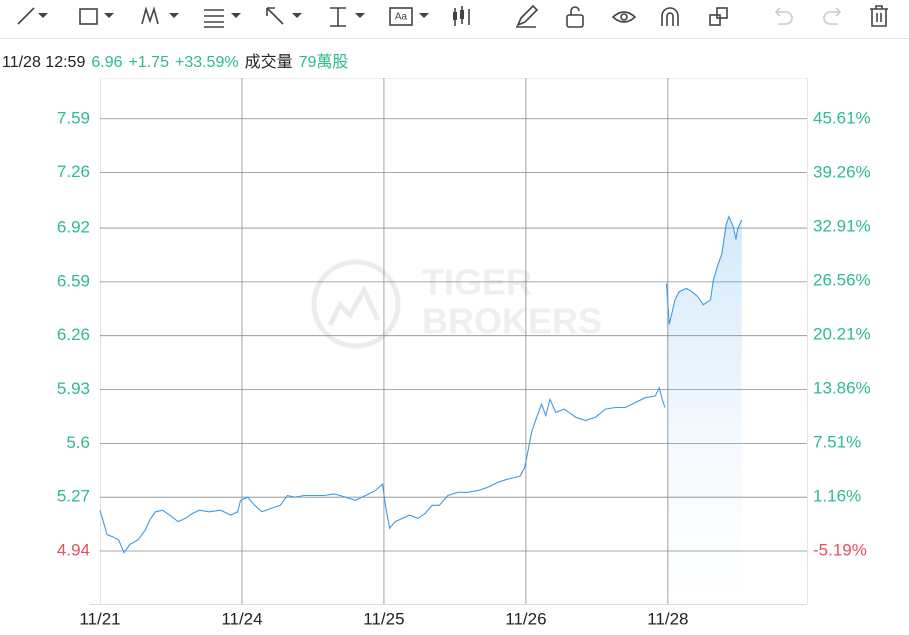 Image resolution: width=909 pixels, height=635 pixels. Describe the element at coordinates (284, 16) in the screenshot. I see `arrow-tool` at that location.